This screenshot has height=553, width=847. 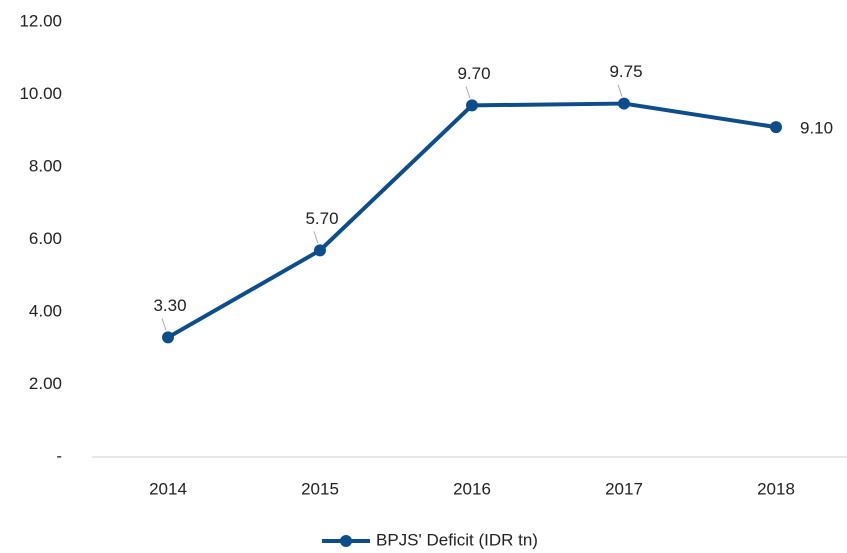 What do you see at coordinates (45, 383) in the screenshot?
I see `y-tick-label: 2.00` at bounding box center [45, 383].